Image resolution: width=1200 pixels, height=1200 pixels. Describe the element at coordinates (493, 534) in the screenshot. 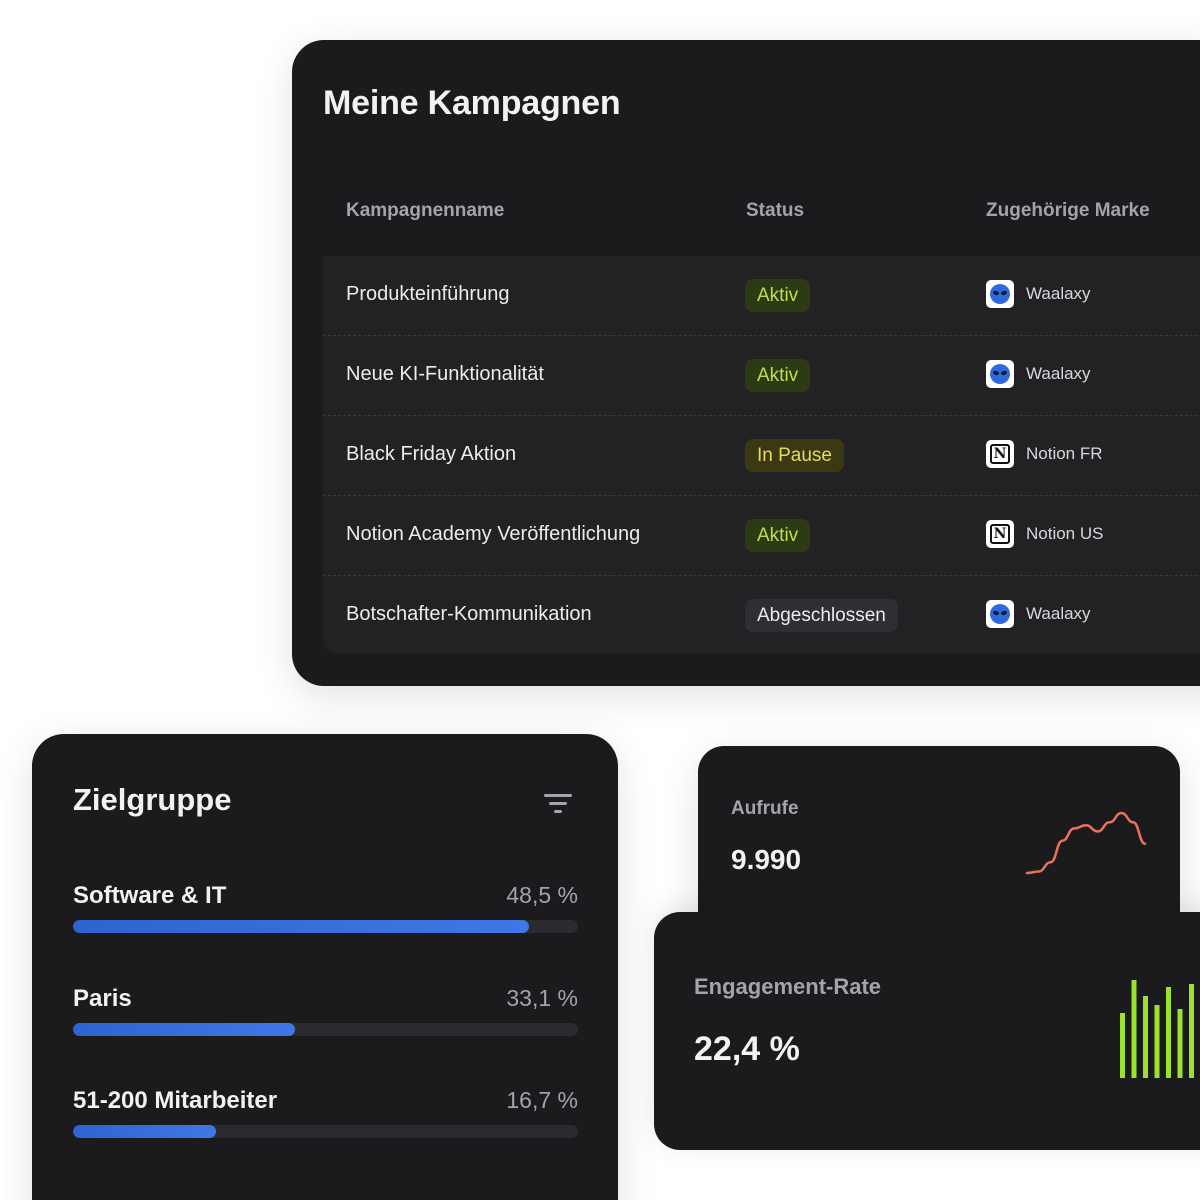

I see `campaign-name: Notion Academy Veröffentlichung` at that location.